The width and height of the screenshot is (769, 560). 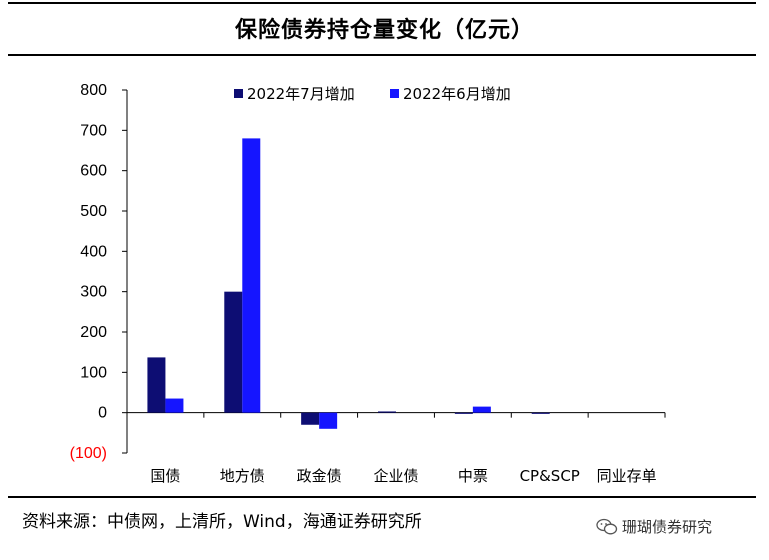 I want to click on source-note: 资料来源：中债网，上清所，Wind，海通证券研究所, so click(x=222, y=522).